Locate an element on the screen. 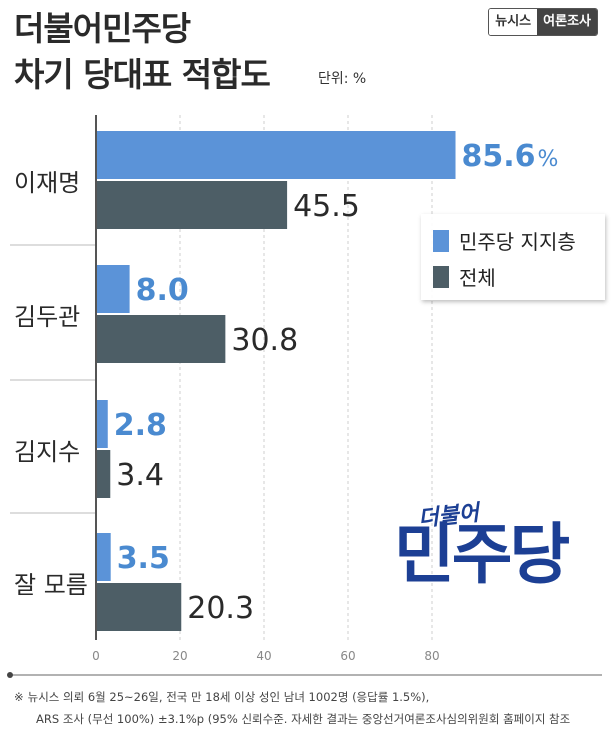 The width and height of the screenshot is (612, 735). x-tick-label: 60 is located at coordinates (347, 656).